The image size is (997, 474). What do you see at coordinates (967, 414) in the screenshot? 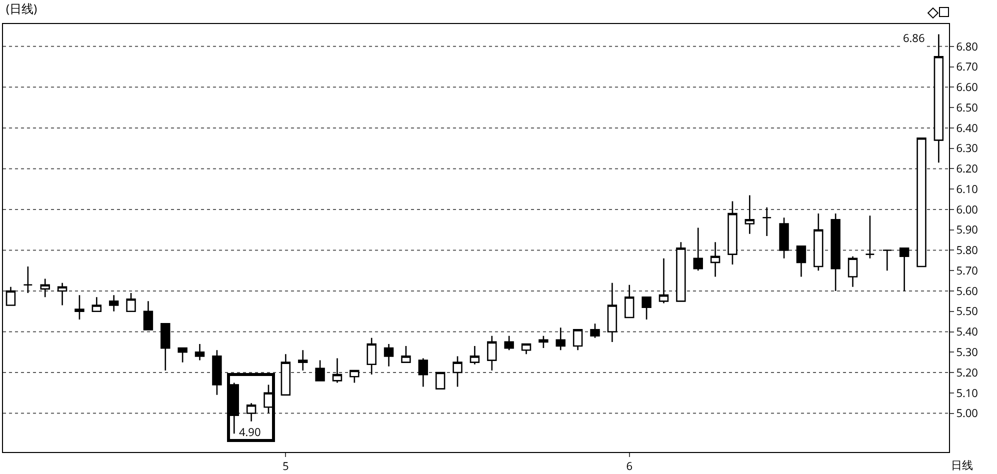
I see `y-tick-label: 5.00` at bounding box center [967, 414].